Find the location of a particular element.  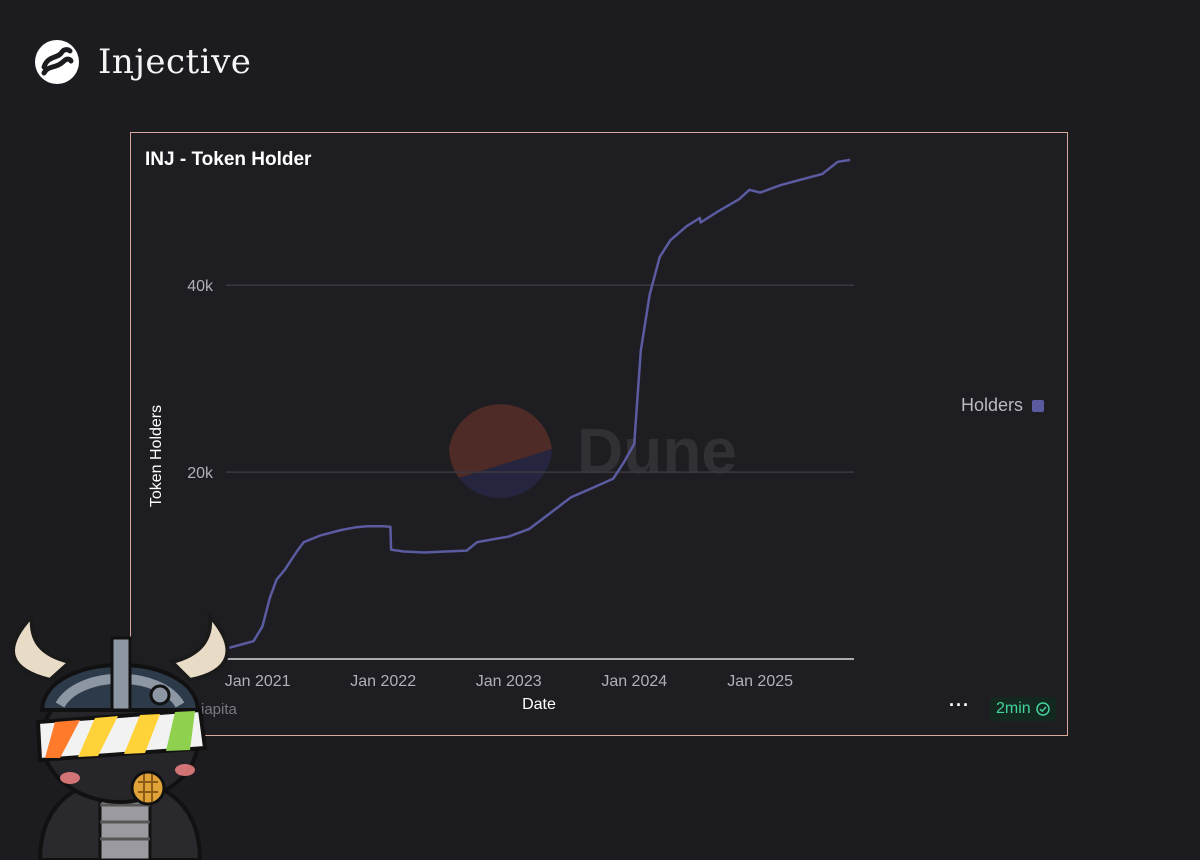

card-footer: ··· 2min is located at coordinates (1002, 708).